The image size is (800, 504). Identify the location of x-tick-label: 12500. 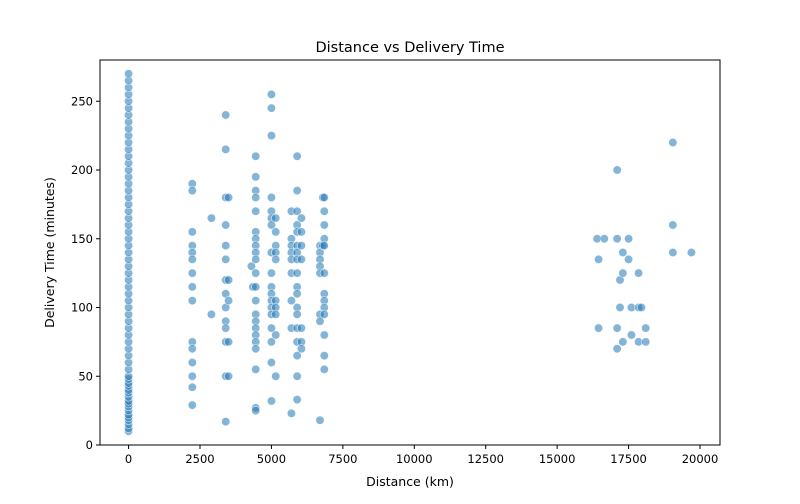
(485, 459).